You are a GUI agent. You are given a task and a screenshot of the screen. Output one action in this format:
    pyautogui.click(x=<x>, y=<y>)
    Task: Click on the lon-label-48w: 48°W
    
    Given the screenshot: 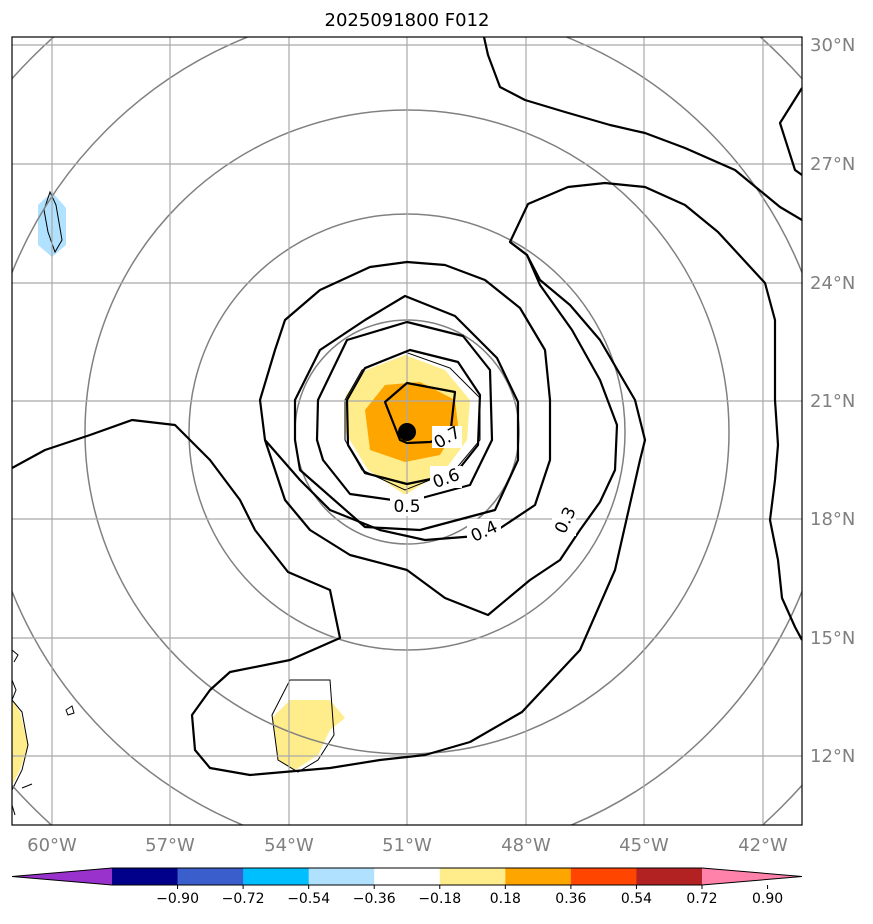 What is the action you would take?
    pyautogui.click(x=526, y=845)
    